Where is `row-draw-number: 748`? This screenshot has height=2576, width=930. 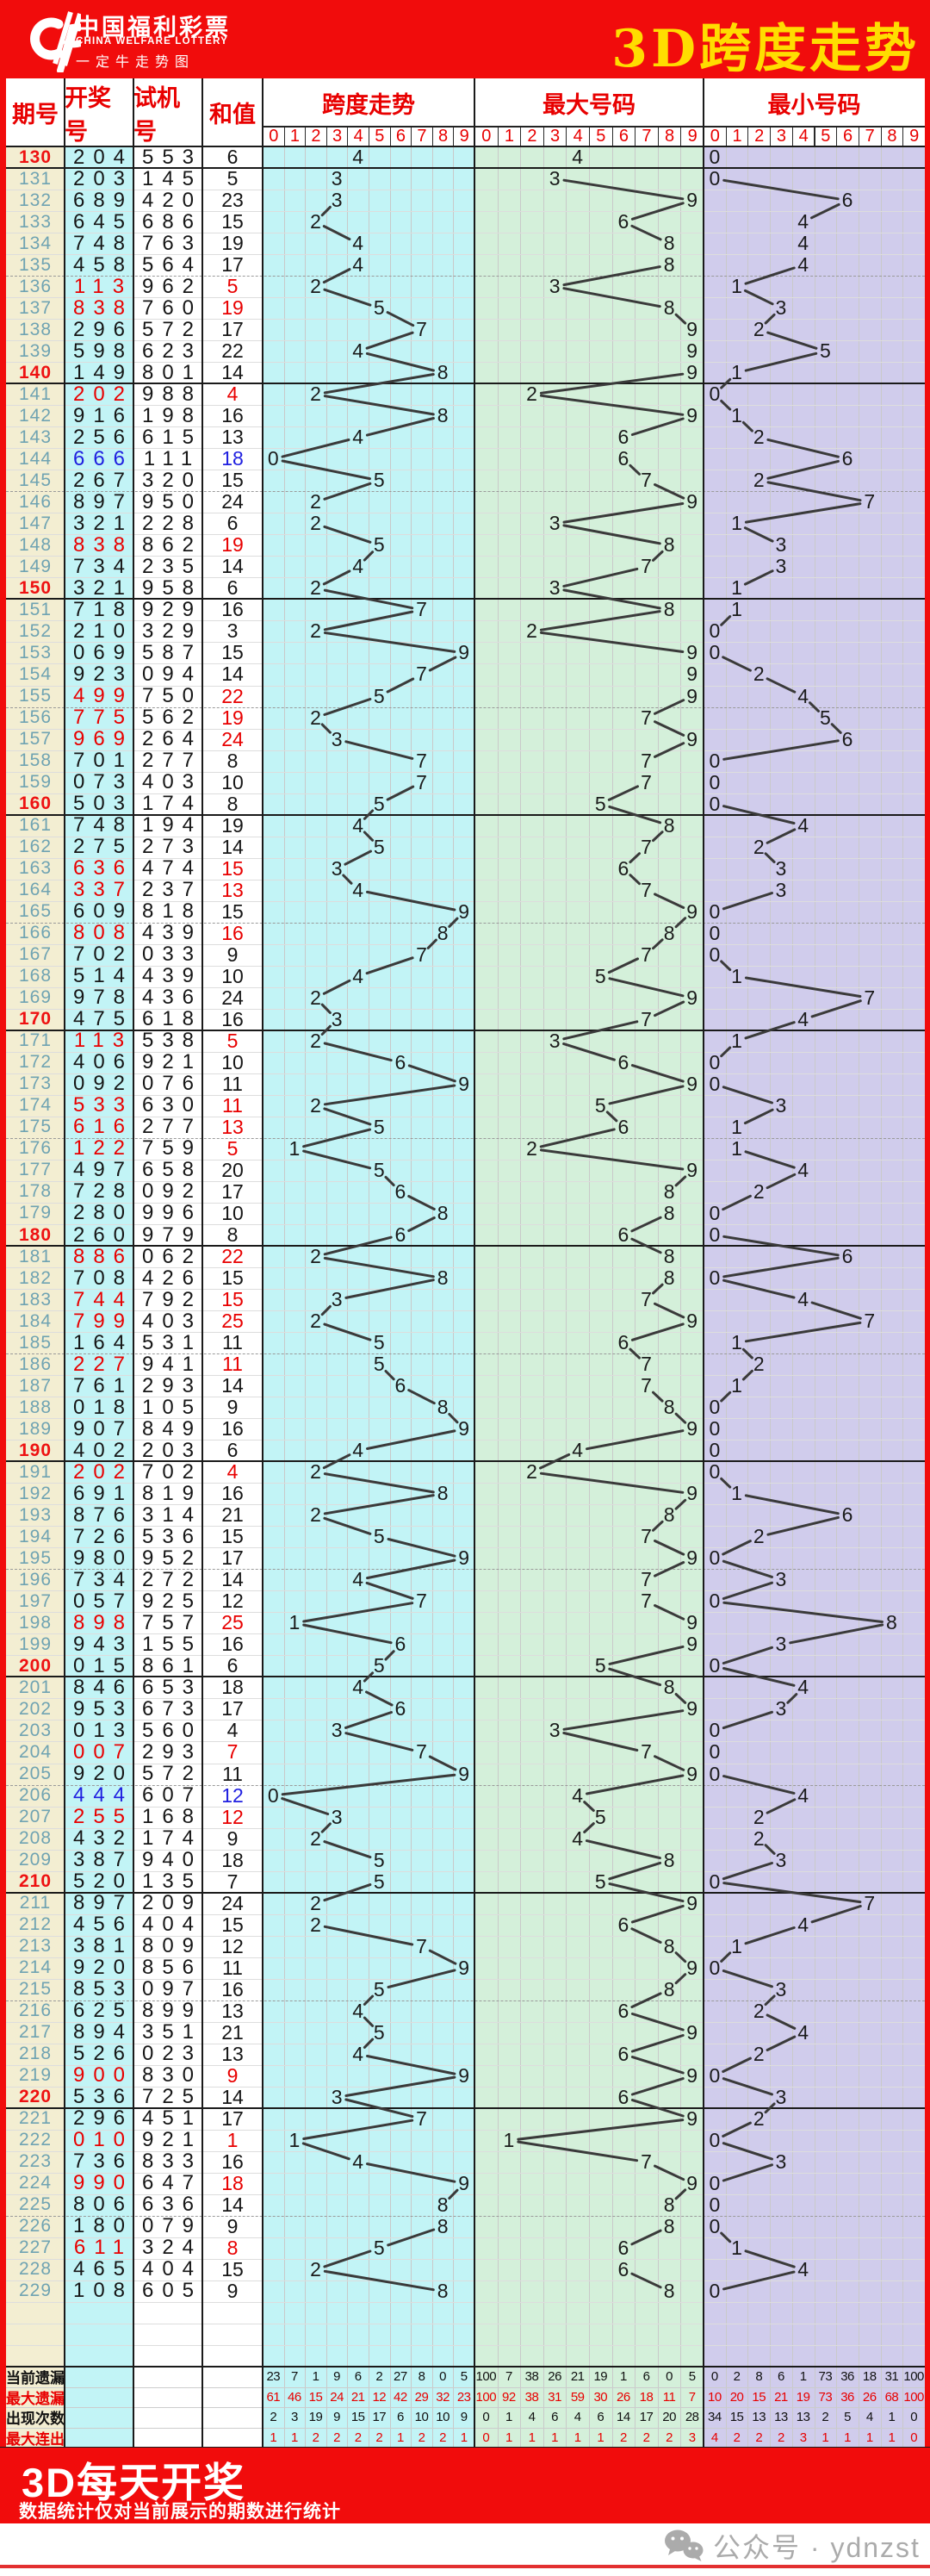
row-draw-number: 748 is located at coordinates (103, 825).